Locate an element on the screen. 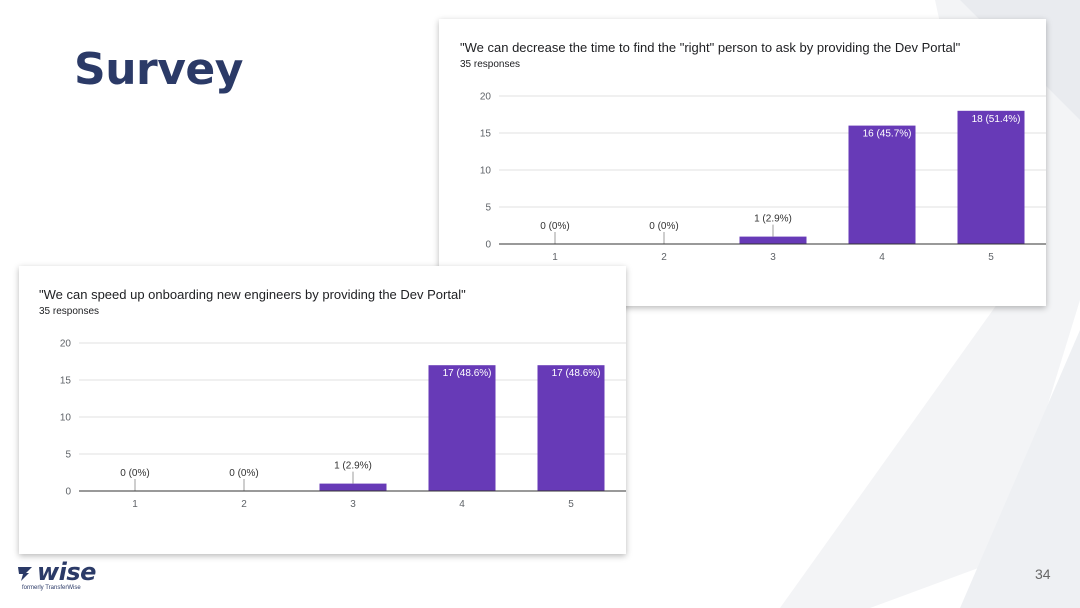 The image size is (1080, 608). page-number: 34 is located at coordinates (1043, 574).